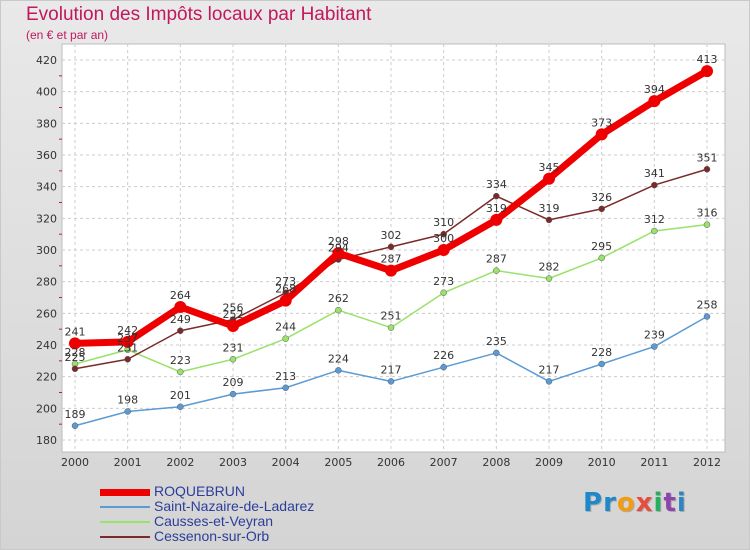  What do you see at coordinates (233, 462) in the screenshot?
I see `x-tick-label: 2003` at bounding box center [233, 462].